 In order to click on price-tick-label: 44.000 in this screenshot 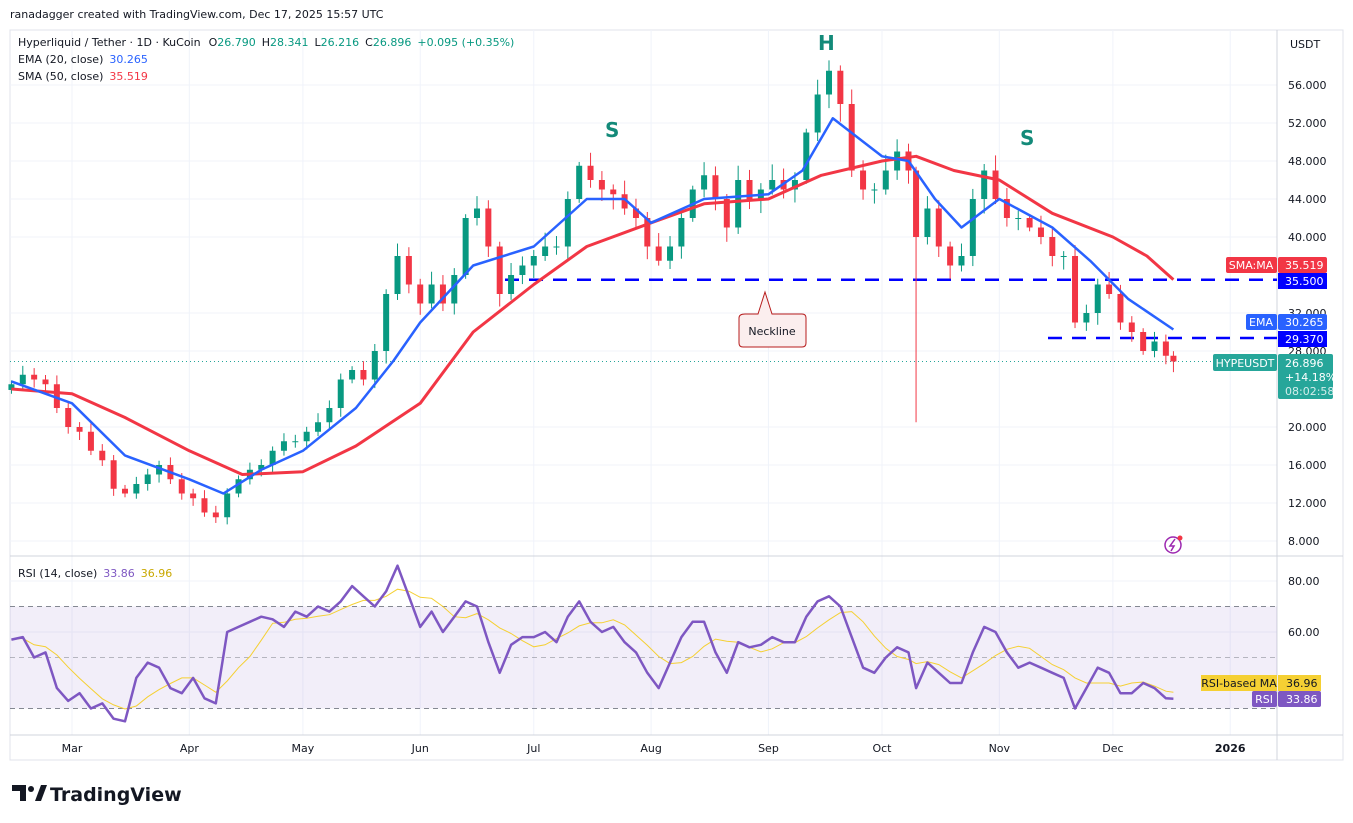, I will do `click(1307, 199)`.